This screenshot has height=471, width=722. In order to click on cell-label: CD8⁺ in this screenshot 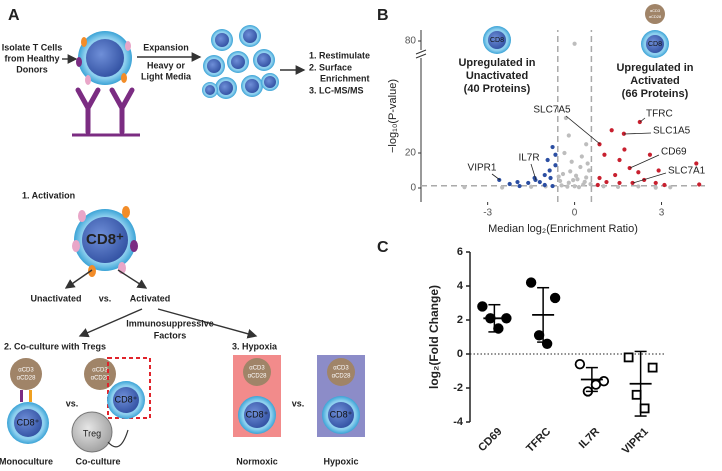, I will do `click(126, 399)`.